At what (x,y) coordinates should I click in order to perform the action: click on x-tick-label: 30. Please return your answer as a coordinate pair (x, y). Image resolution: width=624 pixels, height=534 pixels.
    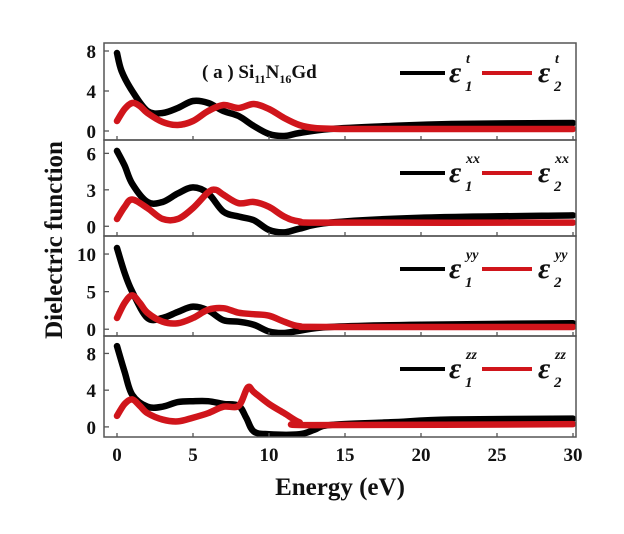
    Looking at the image, I should click on (573, 455).